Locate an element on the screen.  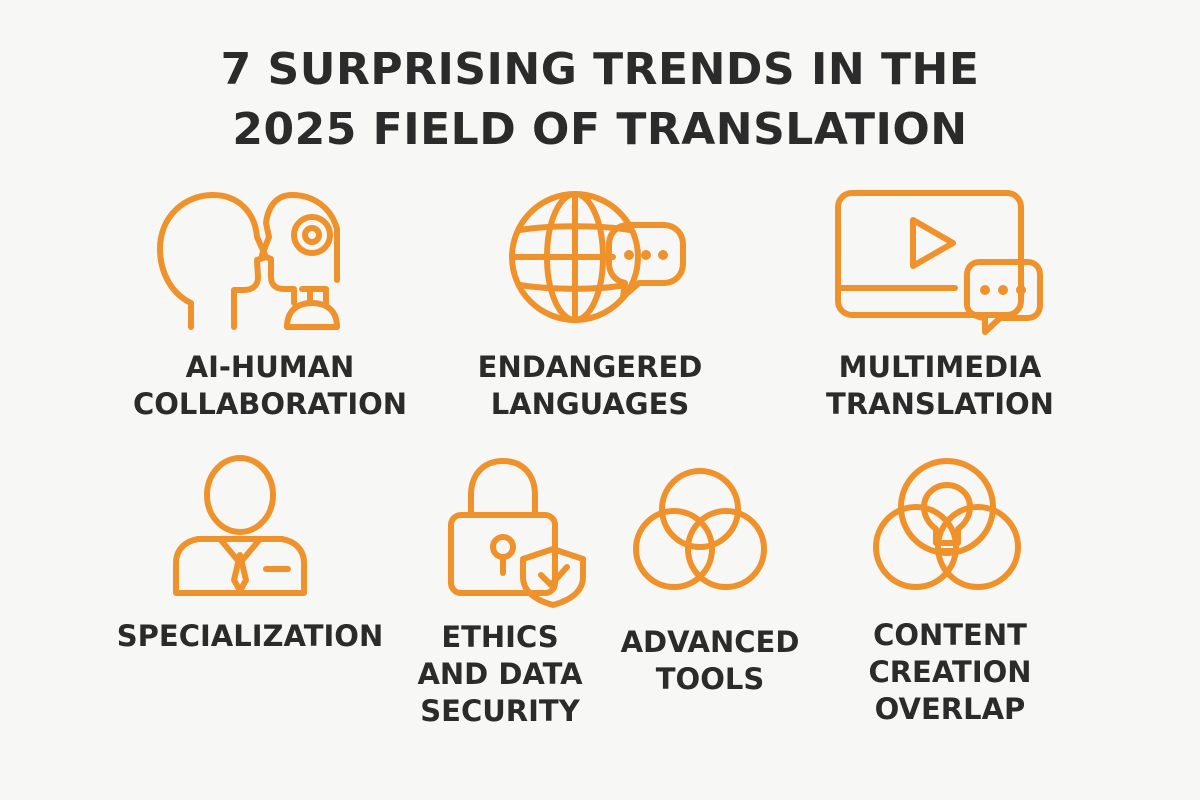
human-robot-heads-icon is located at coordinates (248, 261).